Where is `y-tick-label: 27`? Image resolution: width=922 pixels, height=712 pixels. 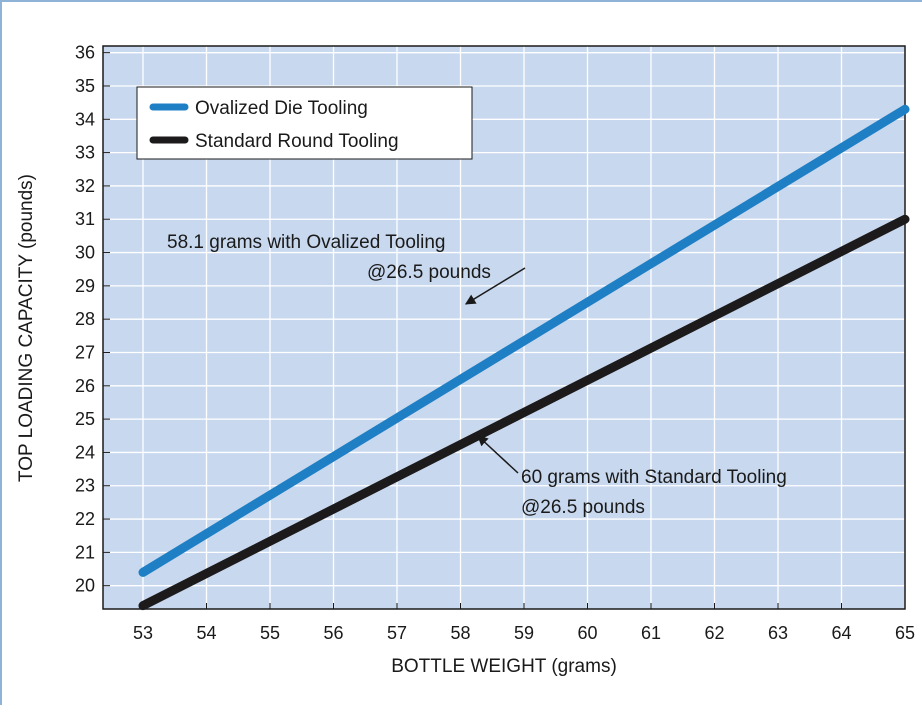 y-tick-label: 27 is located at coordinates (85, 352).